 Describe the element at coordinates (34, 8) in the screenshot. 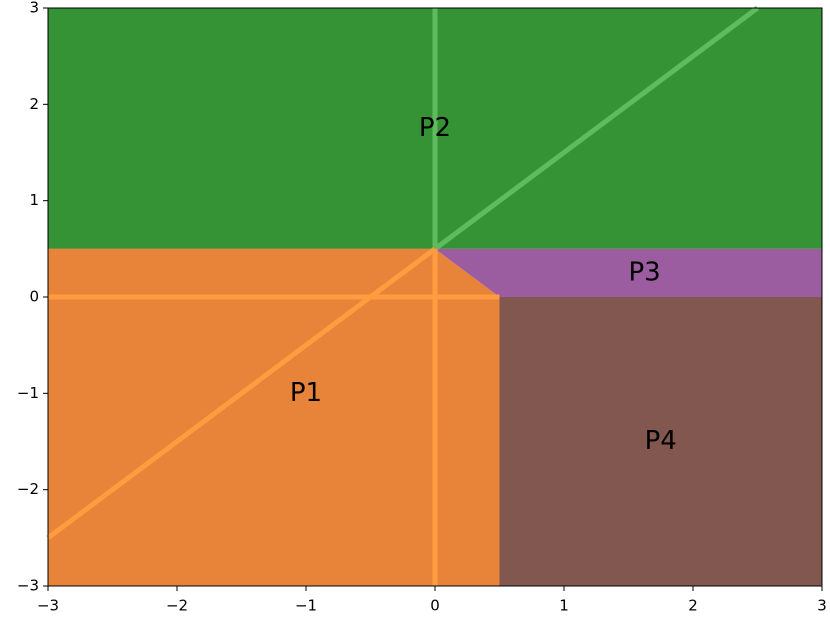

I see `y-tick-label: 3` at that location.